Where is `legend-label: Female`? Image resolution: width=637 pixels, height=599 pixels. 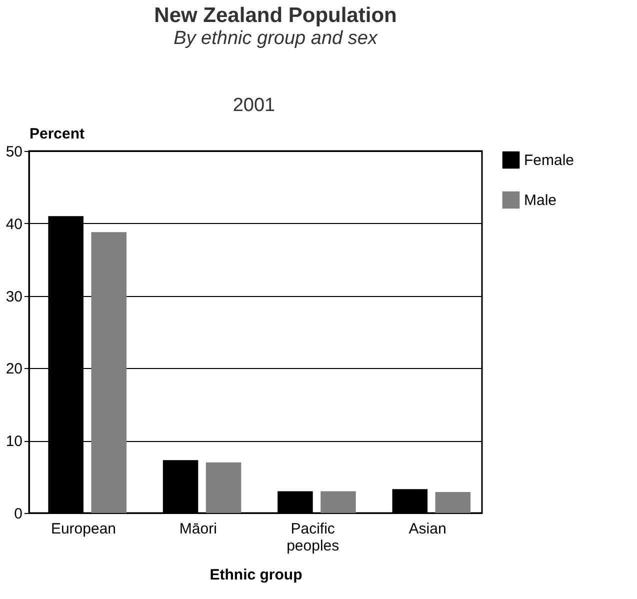
legend-label: Female is located at coordinates (549, 160).